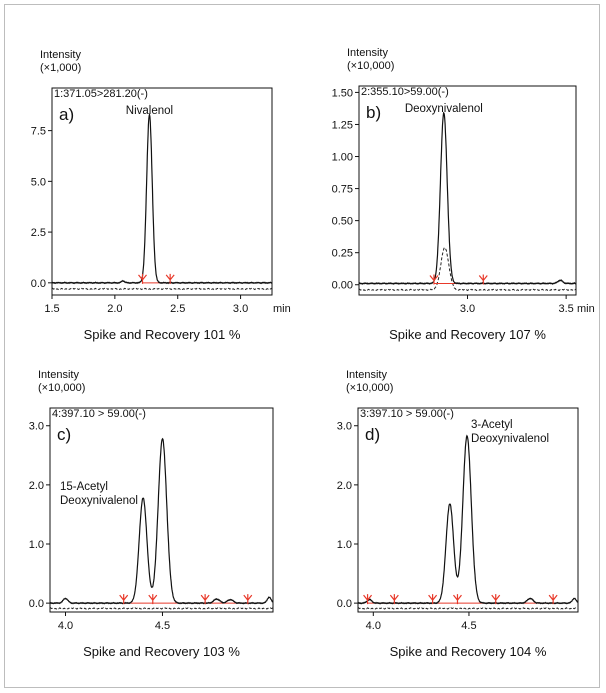 This screenshot has height=693, width=606. What do you see at coordinates (177, 309) in the screenshot?
I see `x-tick-label: 2.5` at bounding box center [177, 309].